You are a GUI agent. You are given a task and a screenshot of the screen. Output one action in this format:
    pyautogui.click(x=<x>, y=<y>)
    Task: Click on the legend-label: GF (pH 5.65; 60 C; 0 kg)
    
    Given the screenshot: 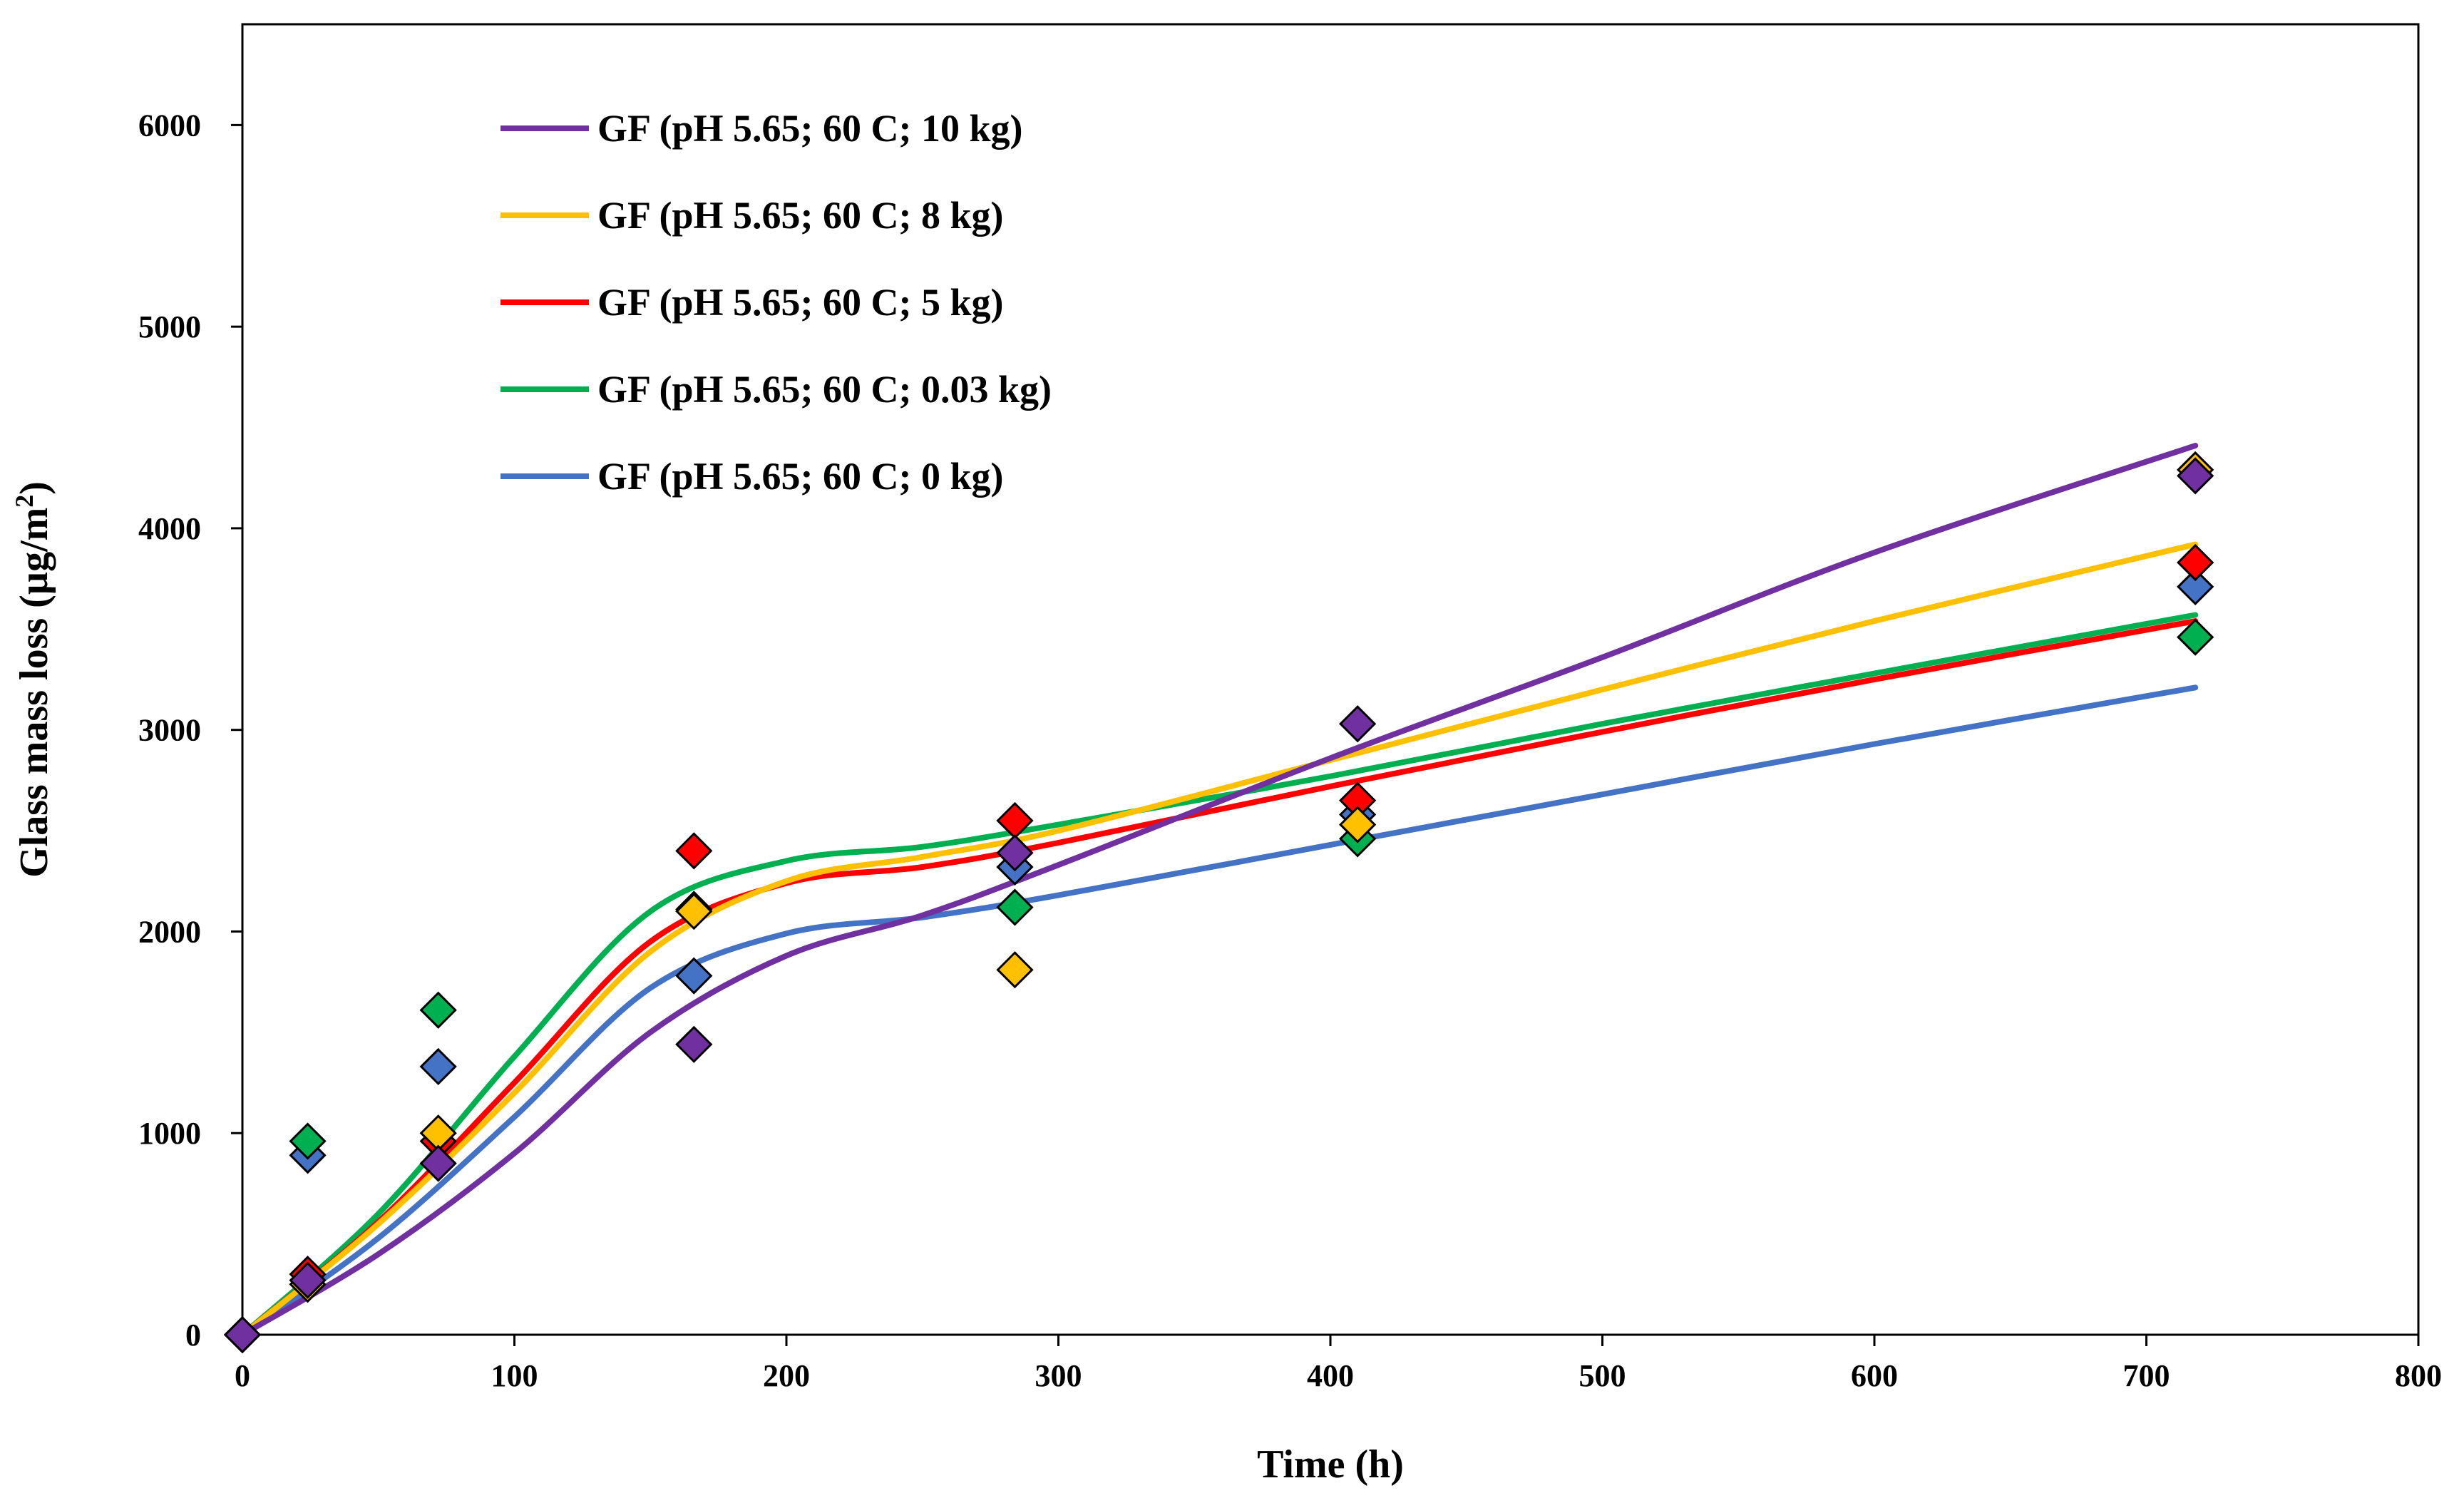 What is the action you would take?
    pyautogui.click(x=800, y=476)
    